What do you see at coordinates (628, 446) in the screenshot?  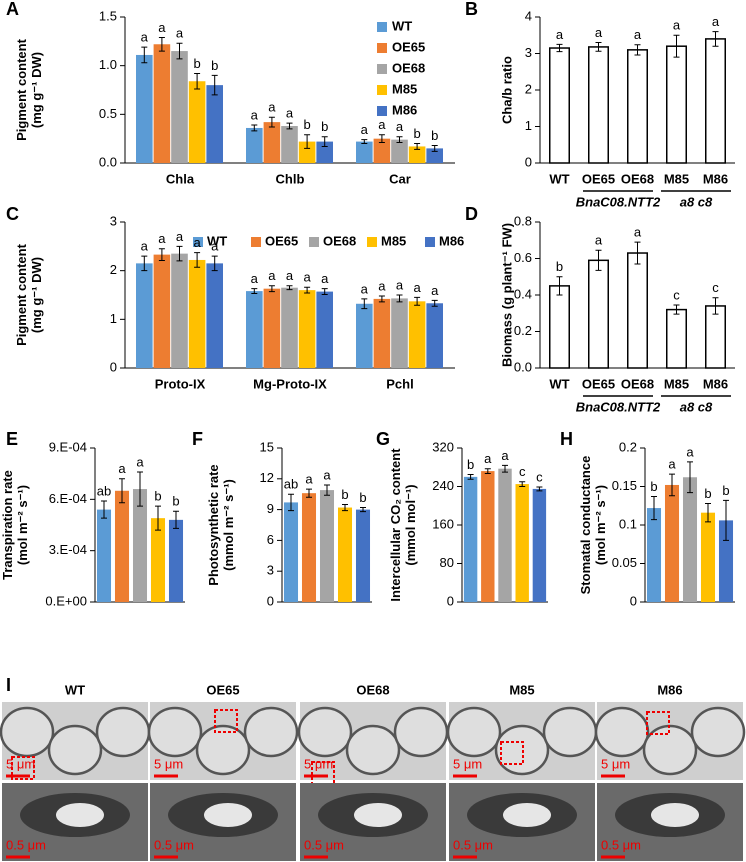 I see `y-tick-label: 0.2` at bounding box center [628, 446].